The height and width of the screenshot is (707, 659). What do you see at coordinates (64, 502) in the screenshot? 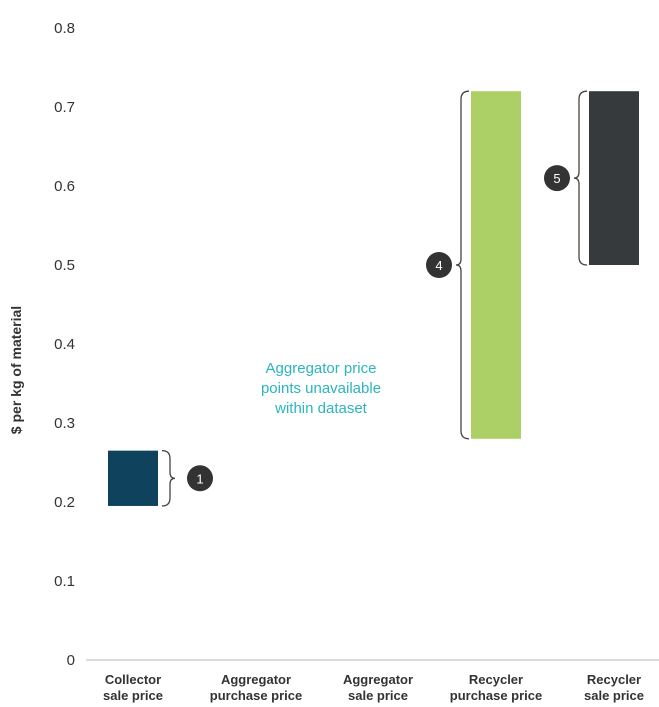
I see `y-tick-label: 0.2` at bounding box center [64, 502].